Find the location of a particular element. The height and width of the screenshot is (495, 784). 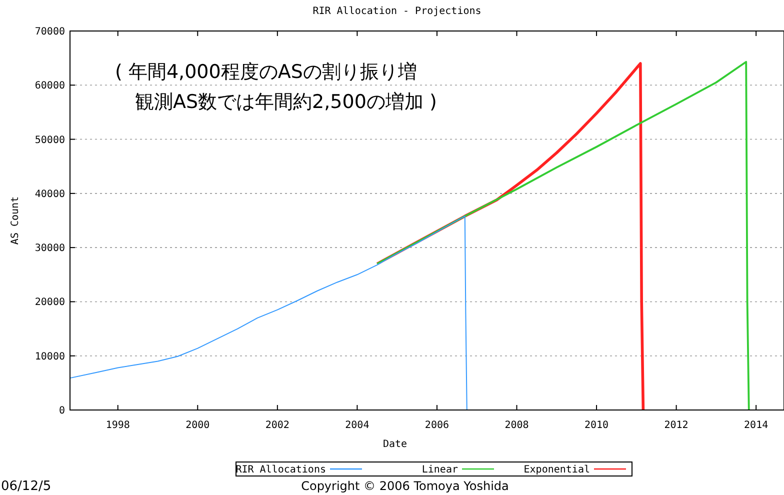

y-tick-label: 50000 is located at coordinates (49, 140).